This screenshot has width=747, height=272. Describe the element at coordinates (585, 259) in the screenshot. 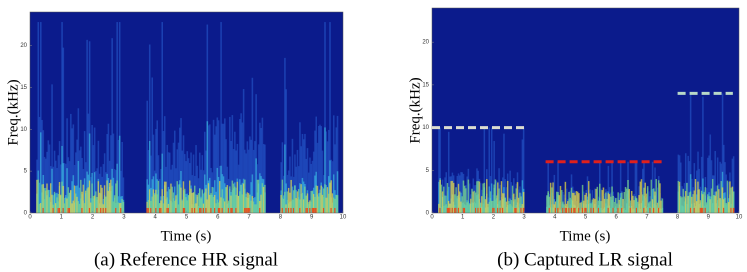

I see `caption: (b) Captured LR signal` at that location.